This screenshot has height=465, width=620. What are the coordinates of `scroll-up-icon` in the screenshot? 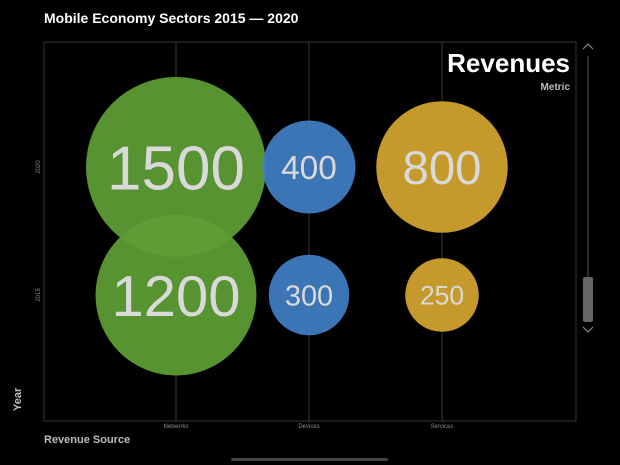 It's located at (588, 46).